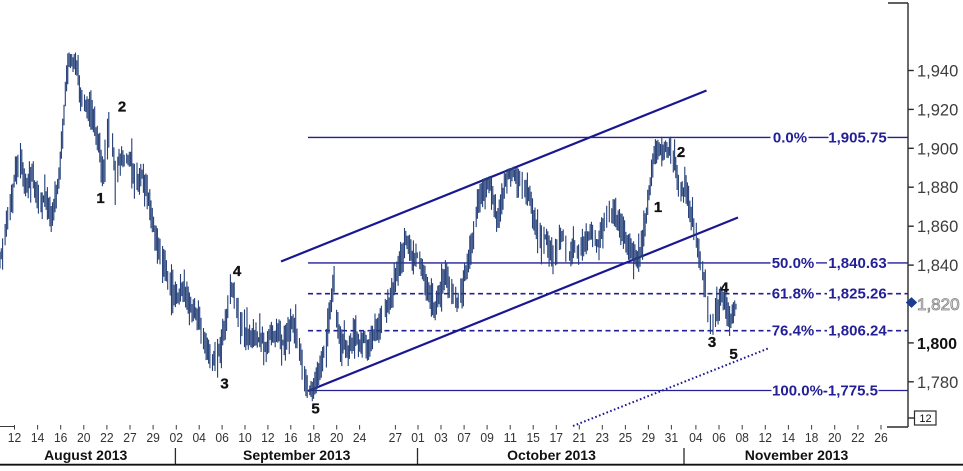 The image size is (963, 471). What do you see at coordinates (790, 137) in the screenshot?
I see `svg-text: 0.0%` at bounding box center [790, 137].